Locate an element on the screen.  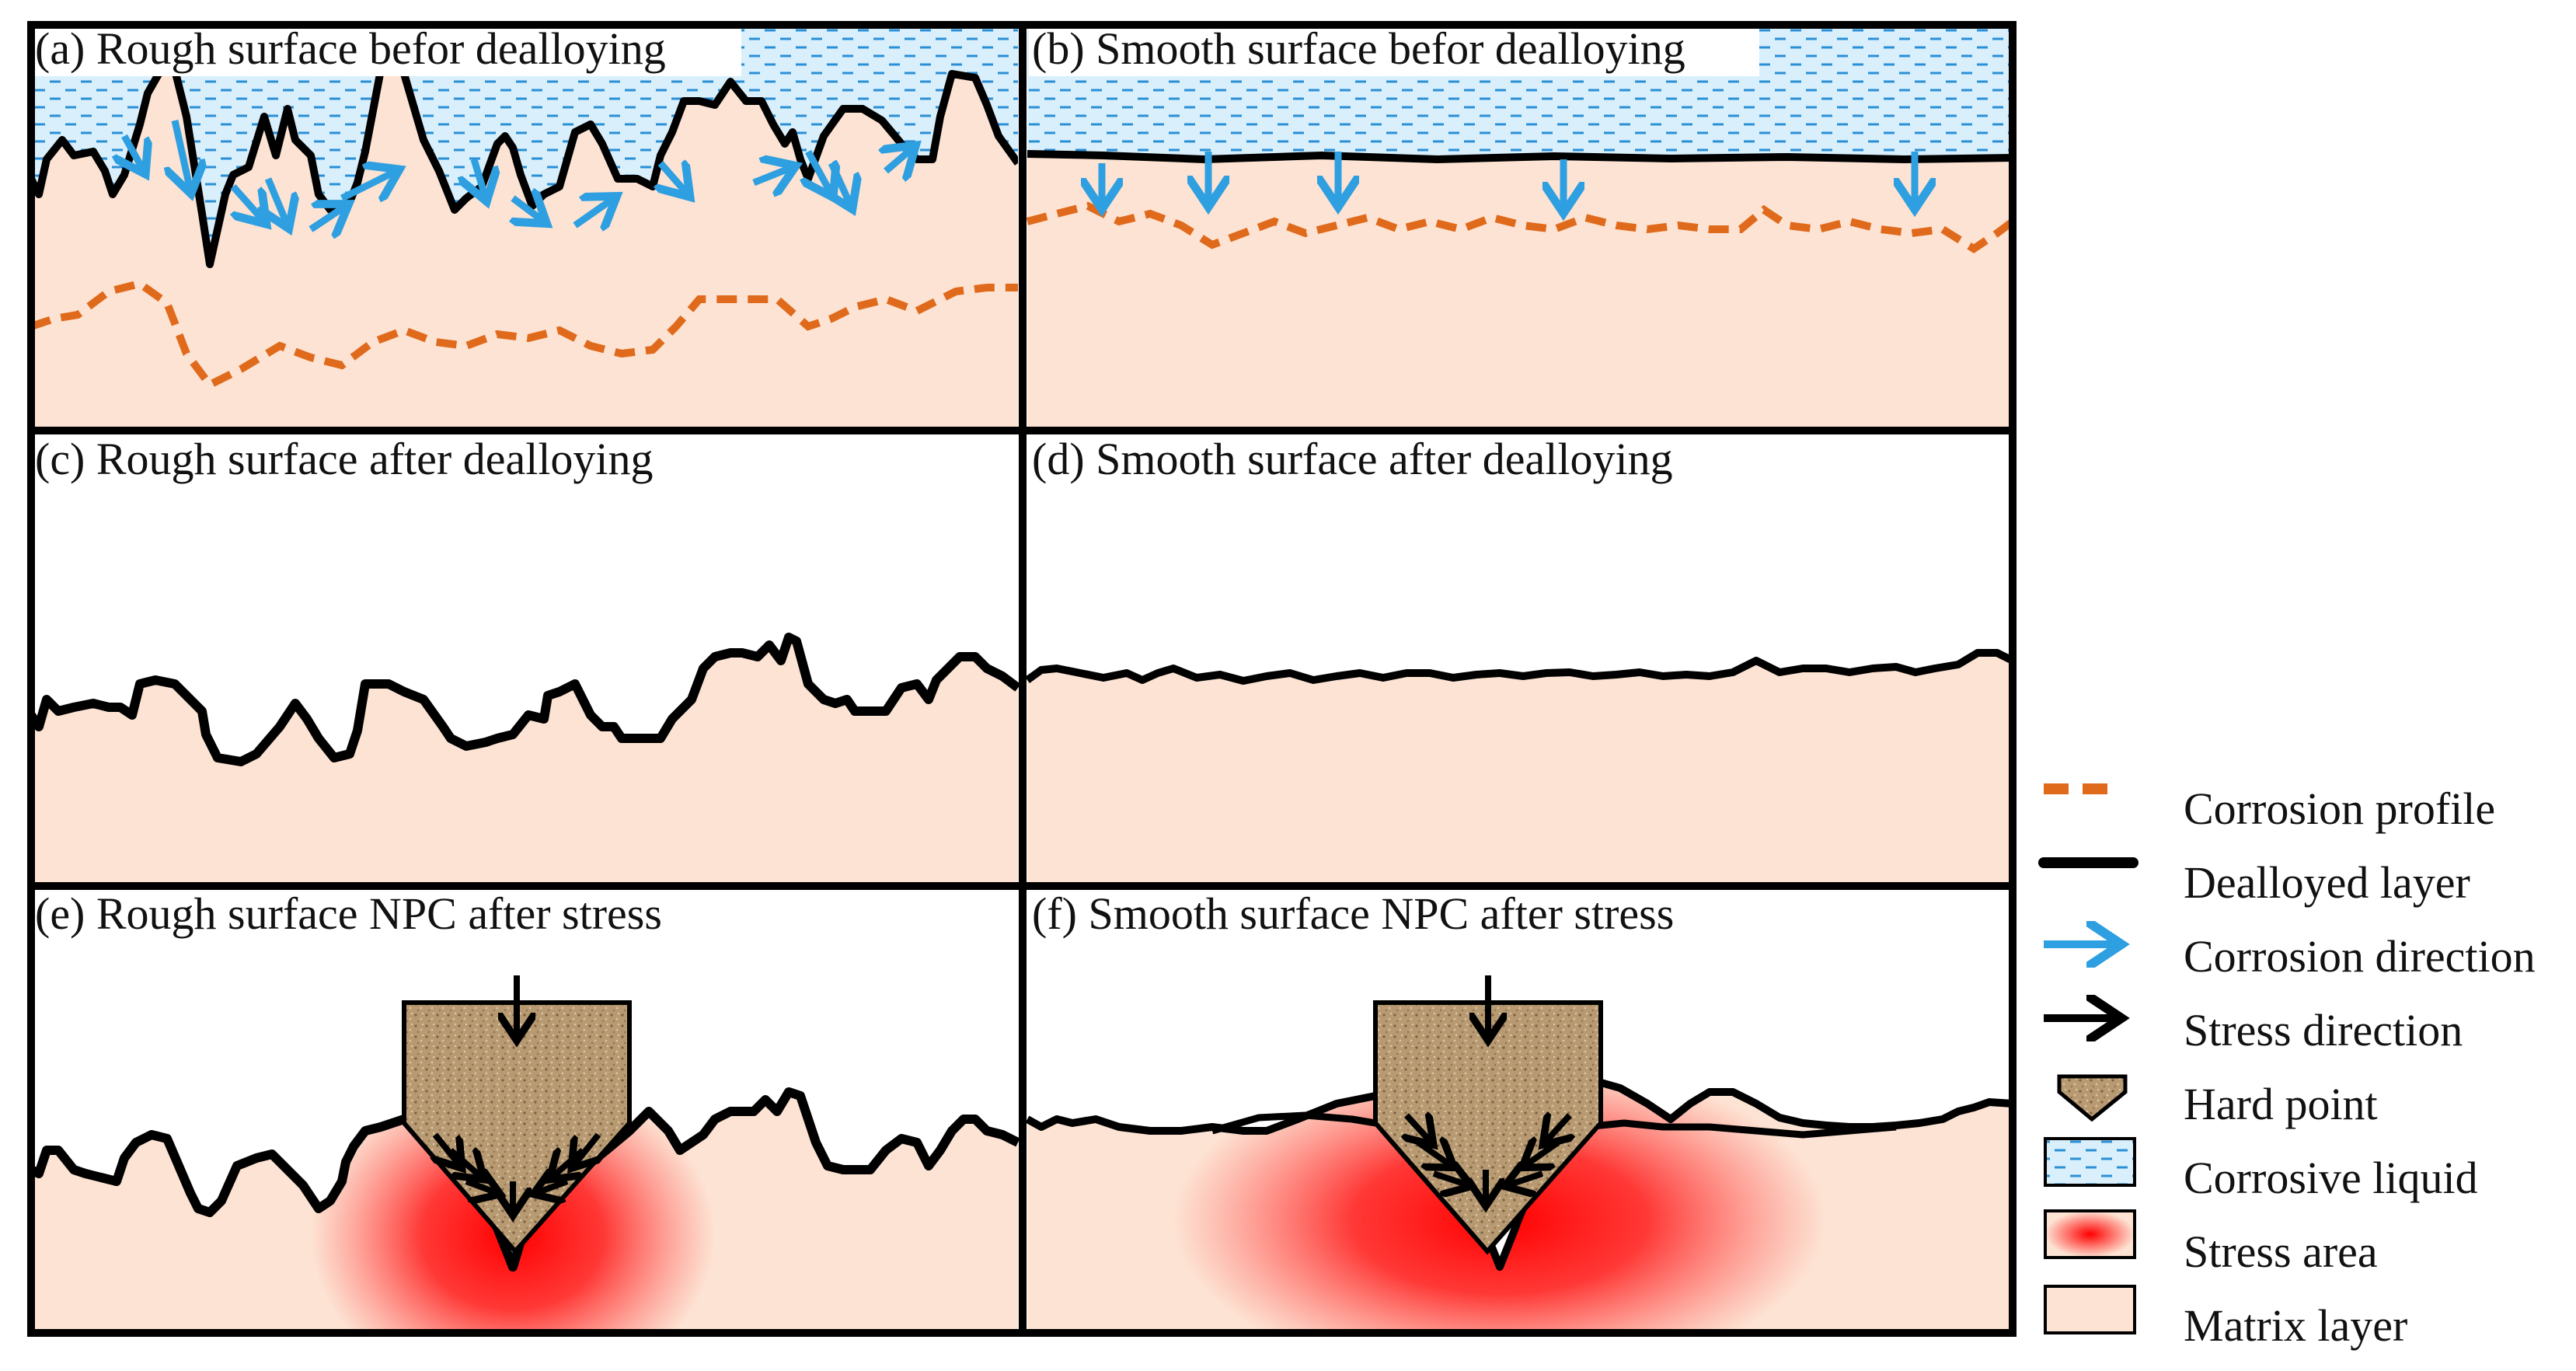
panel-b-title-bg is located at coordinates (1394, 51).